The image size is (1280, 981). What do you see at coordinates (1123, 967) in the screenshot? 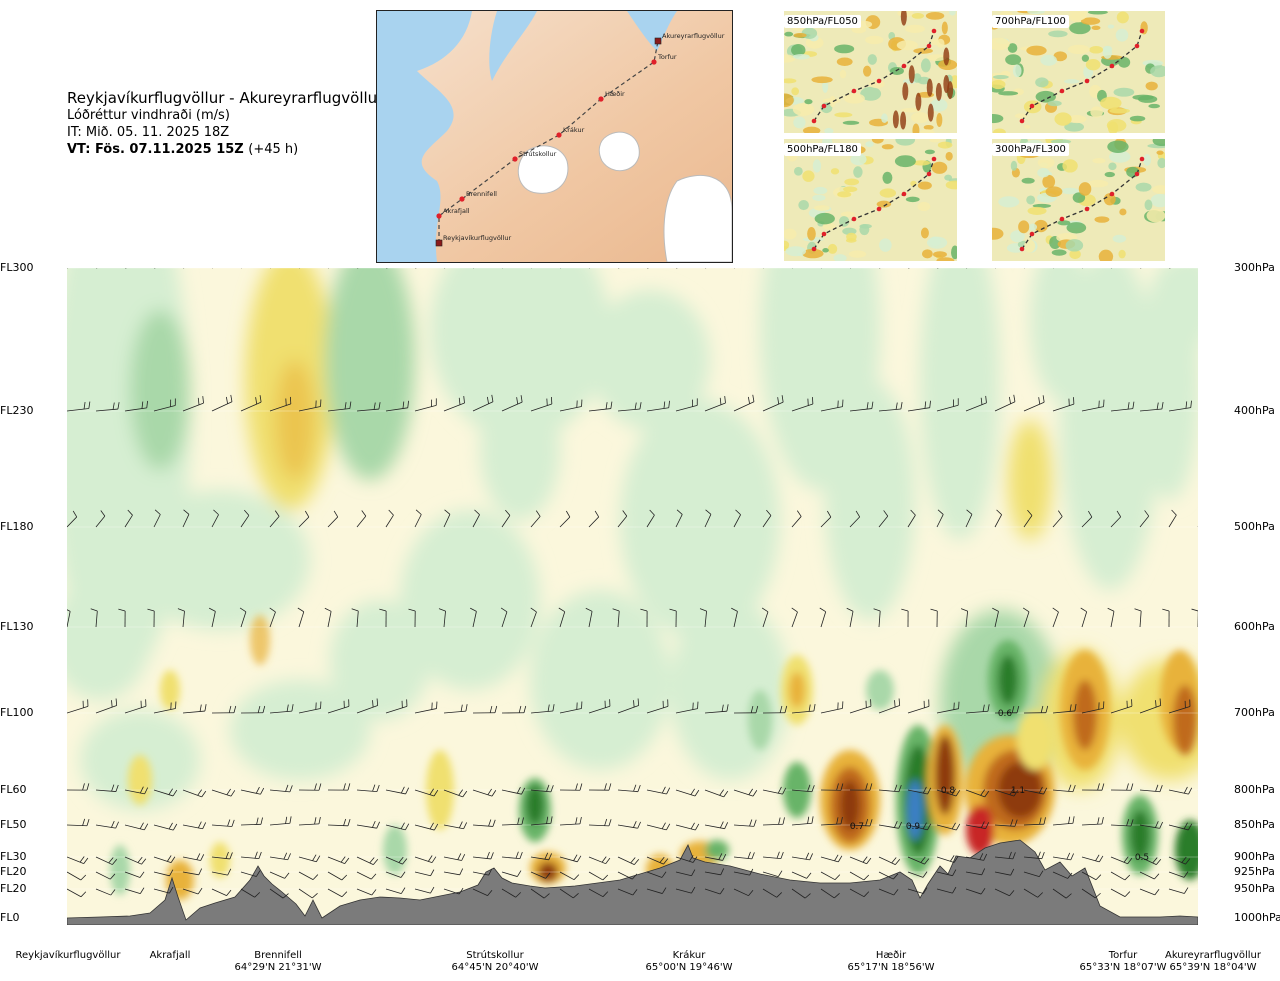
I see `station-coord: 65°33'N 18°07'W` at bounding box center [1123, 967].